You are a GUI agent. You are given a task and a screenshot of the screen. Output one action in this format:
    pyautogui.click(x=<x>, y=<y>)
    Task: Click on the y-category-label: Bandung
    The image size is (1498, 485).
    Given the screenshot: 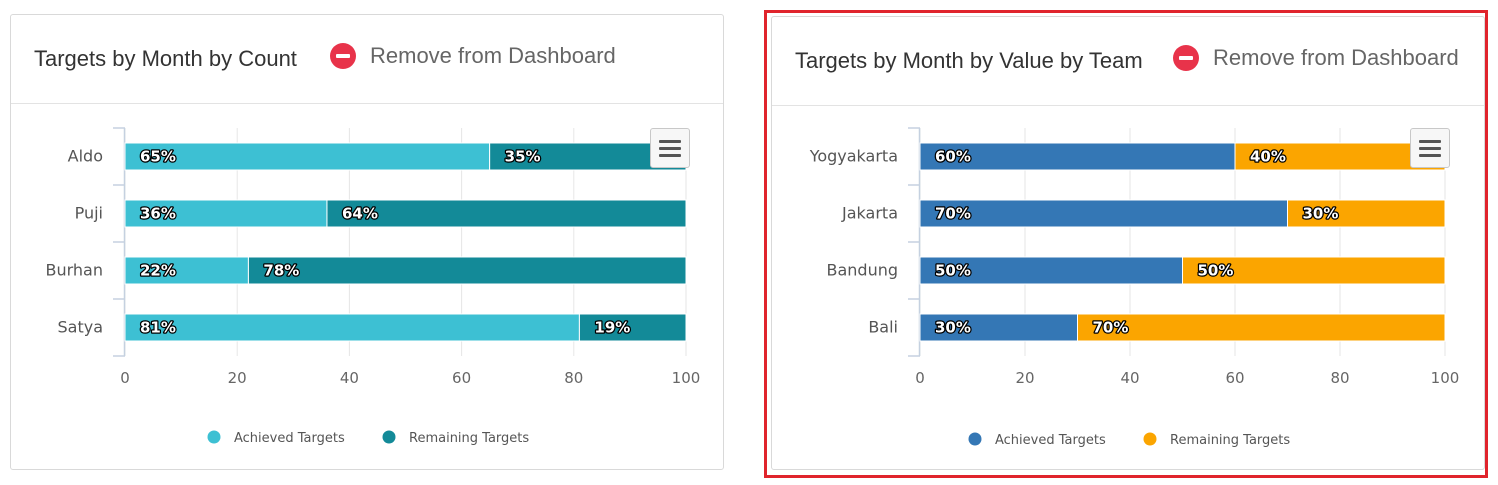 What is the action you would take?
    pyautogui.click(x=862, y=270)
    